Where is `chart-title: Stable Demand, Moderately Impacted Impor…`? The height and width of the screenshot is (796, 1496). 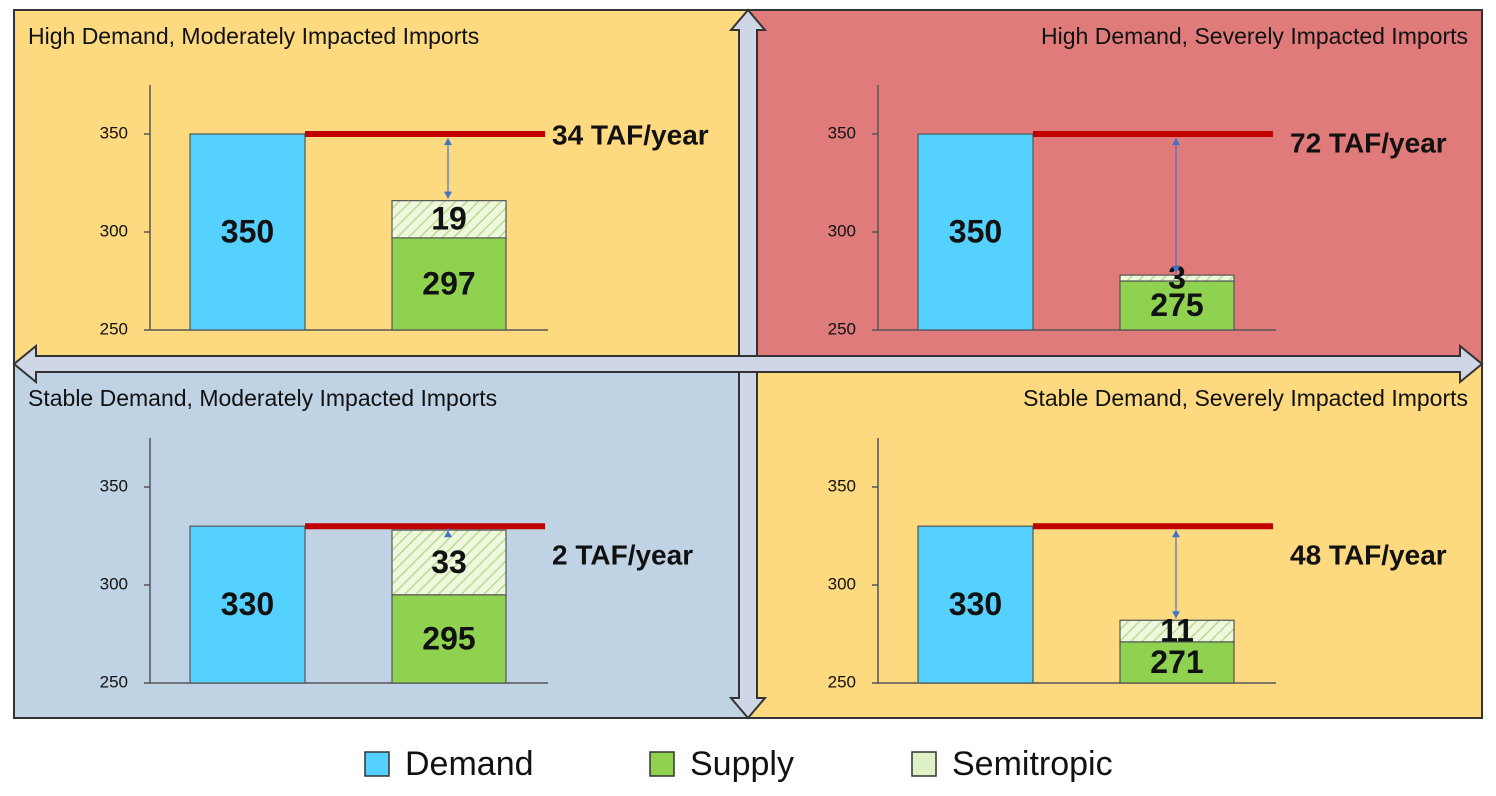 chart-title: Stable Demand, Moderately Impacted Impor… is located at coordinates (262, 398).